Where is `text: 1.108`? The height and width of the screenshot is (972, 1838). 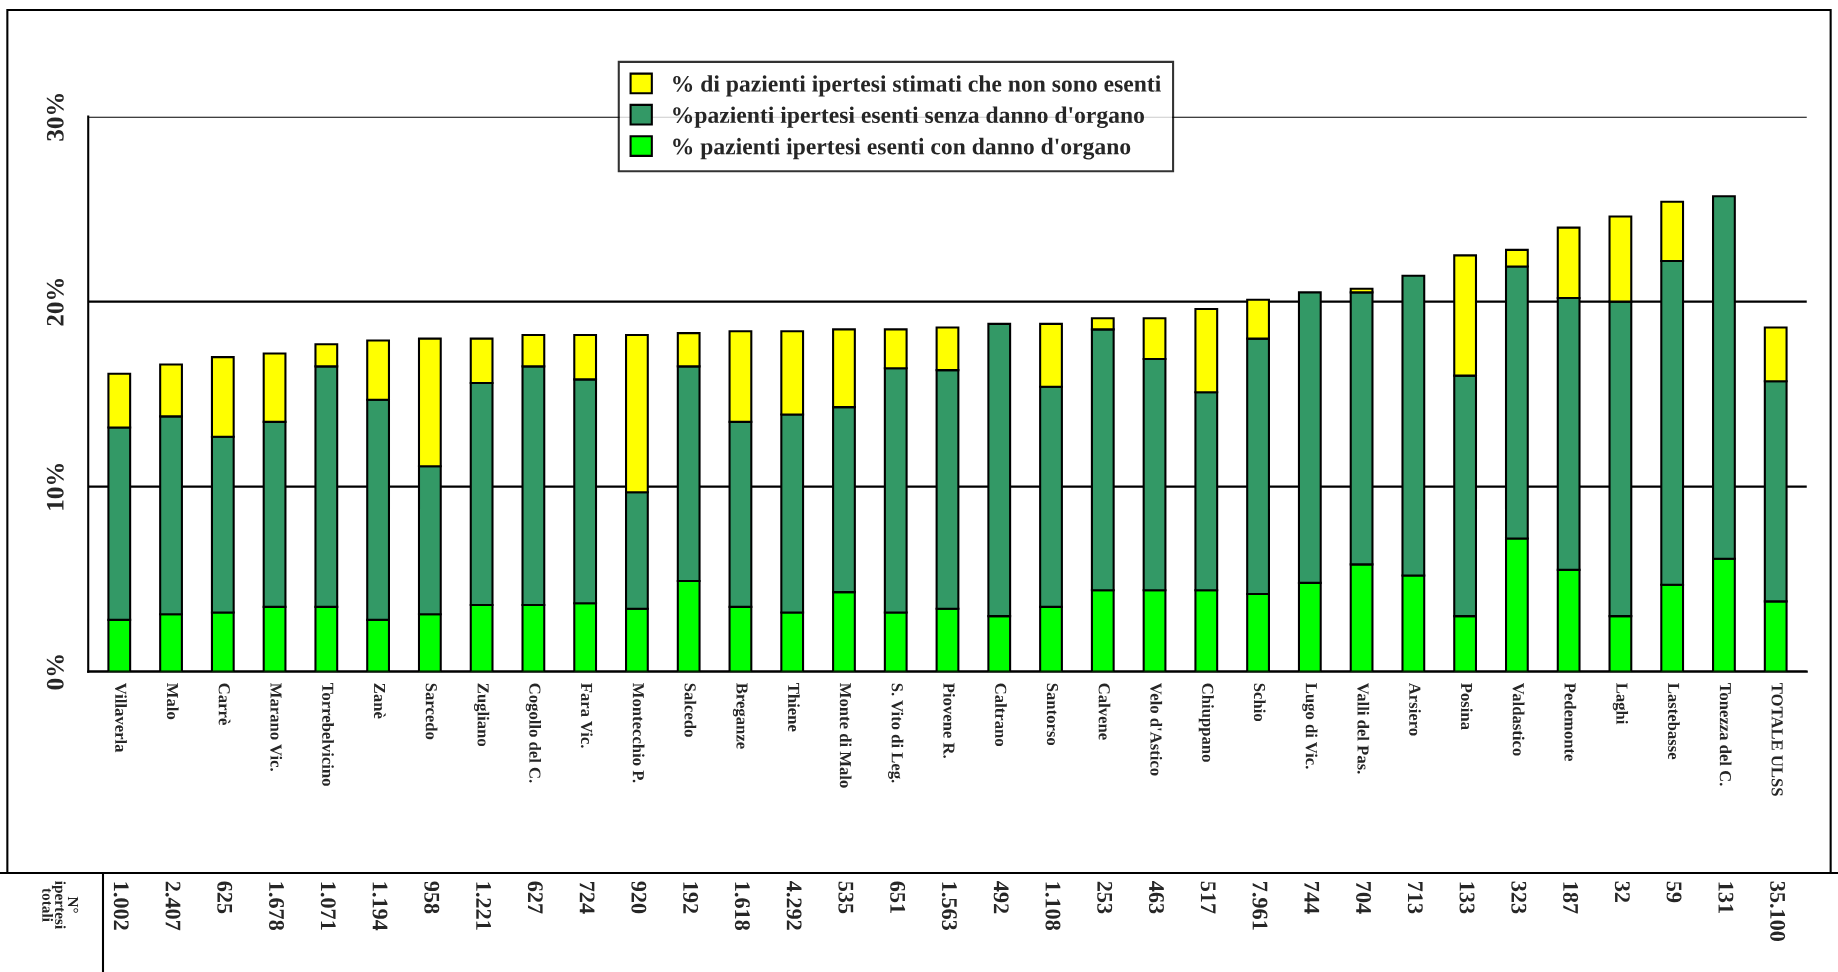 text: 1.108 is located at coordinates (1053, 906).